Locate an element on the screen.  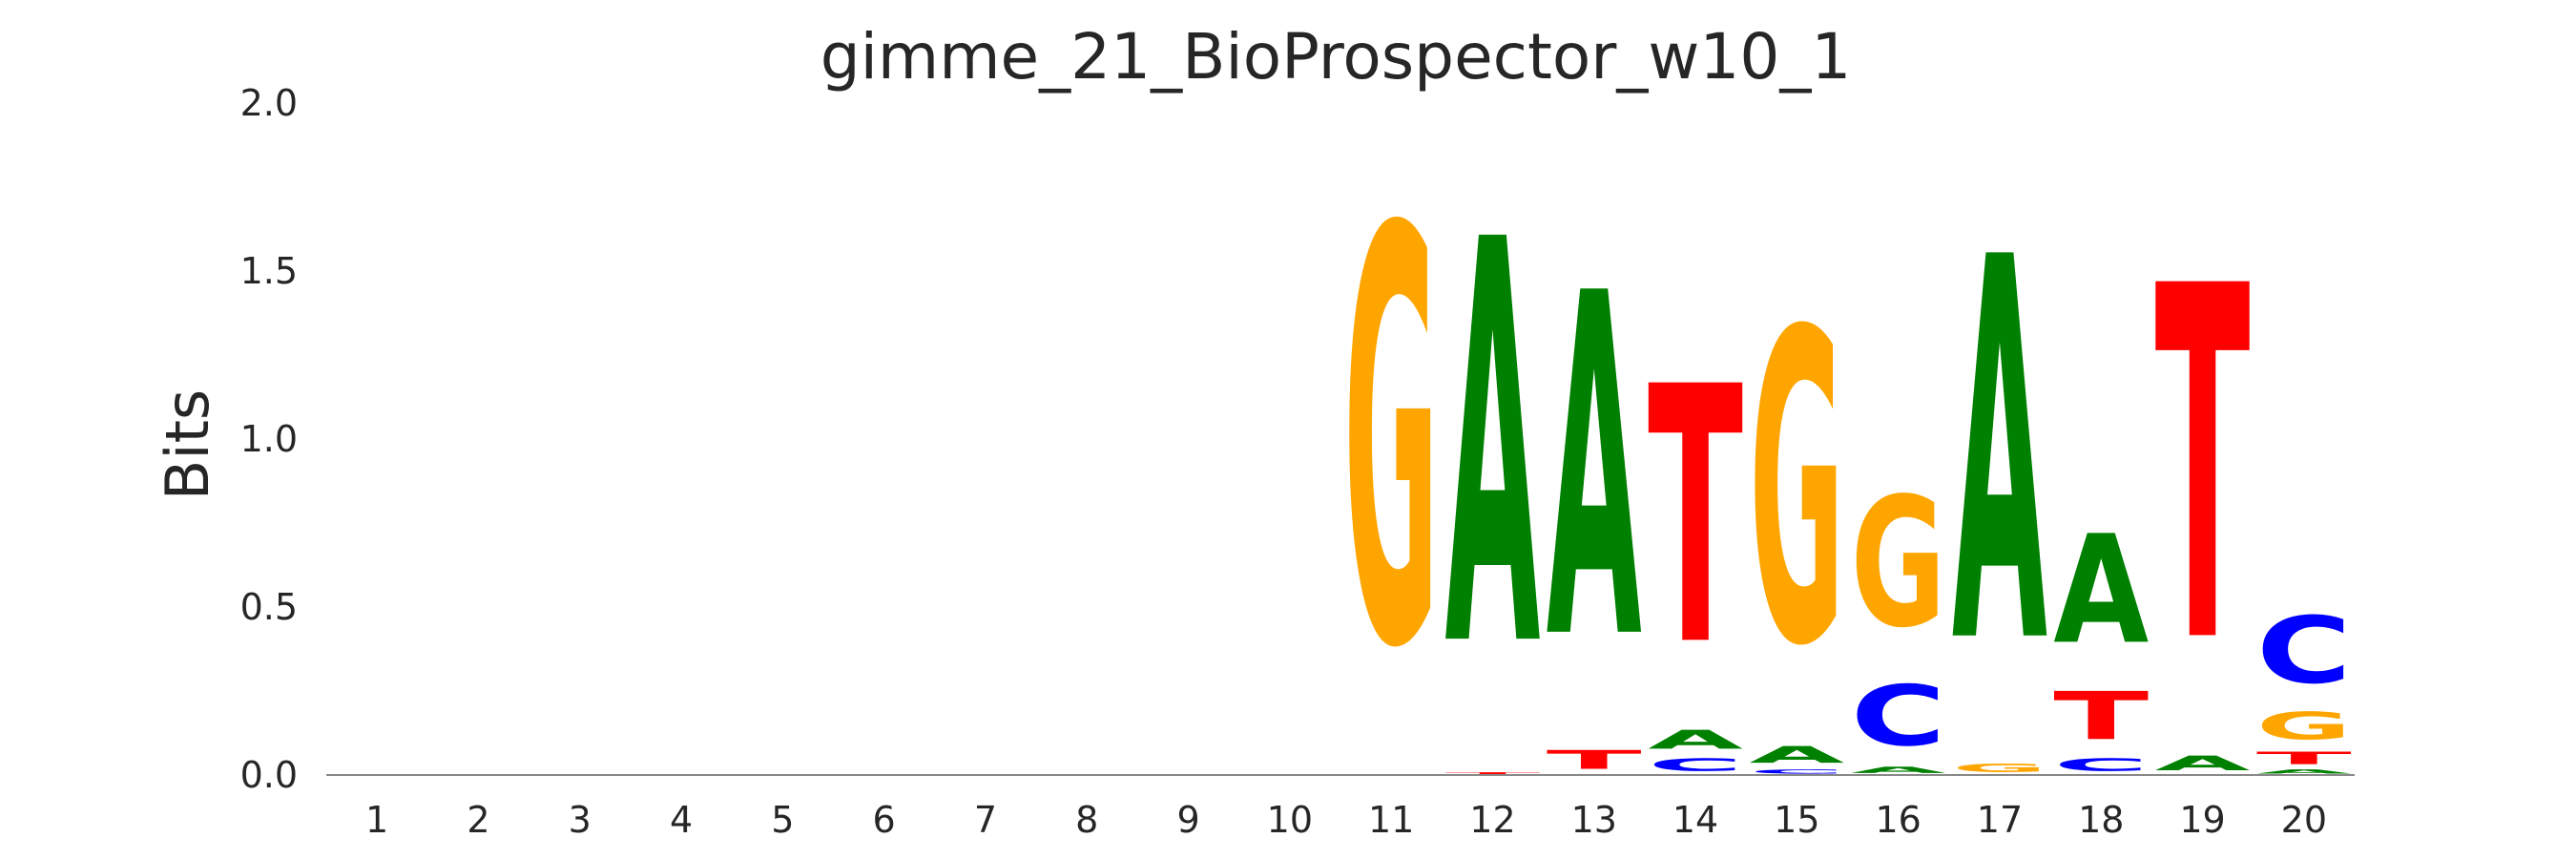
y-tick-label: 1.5 is located at coordinates (269, 271).